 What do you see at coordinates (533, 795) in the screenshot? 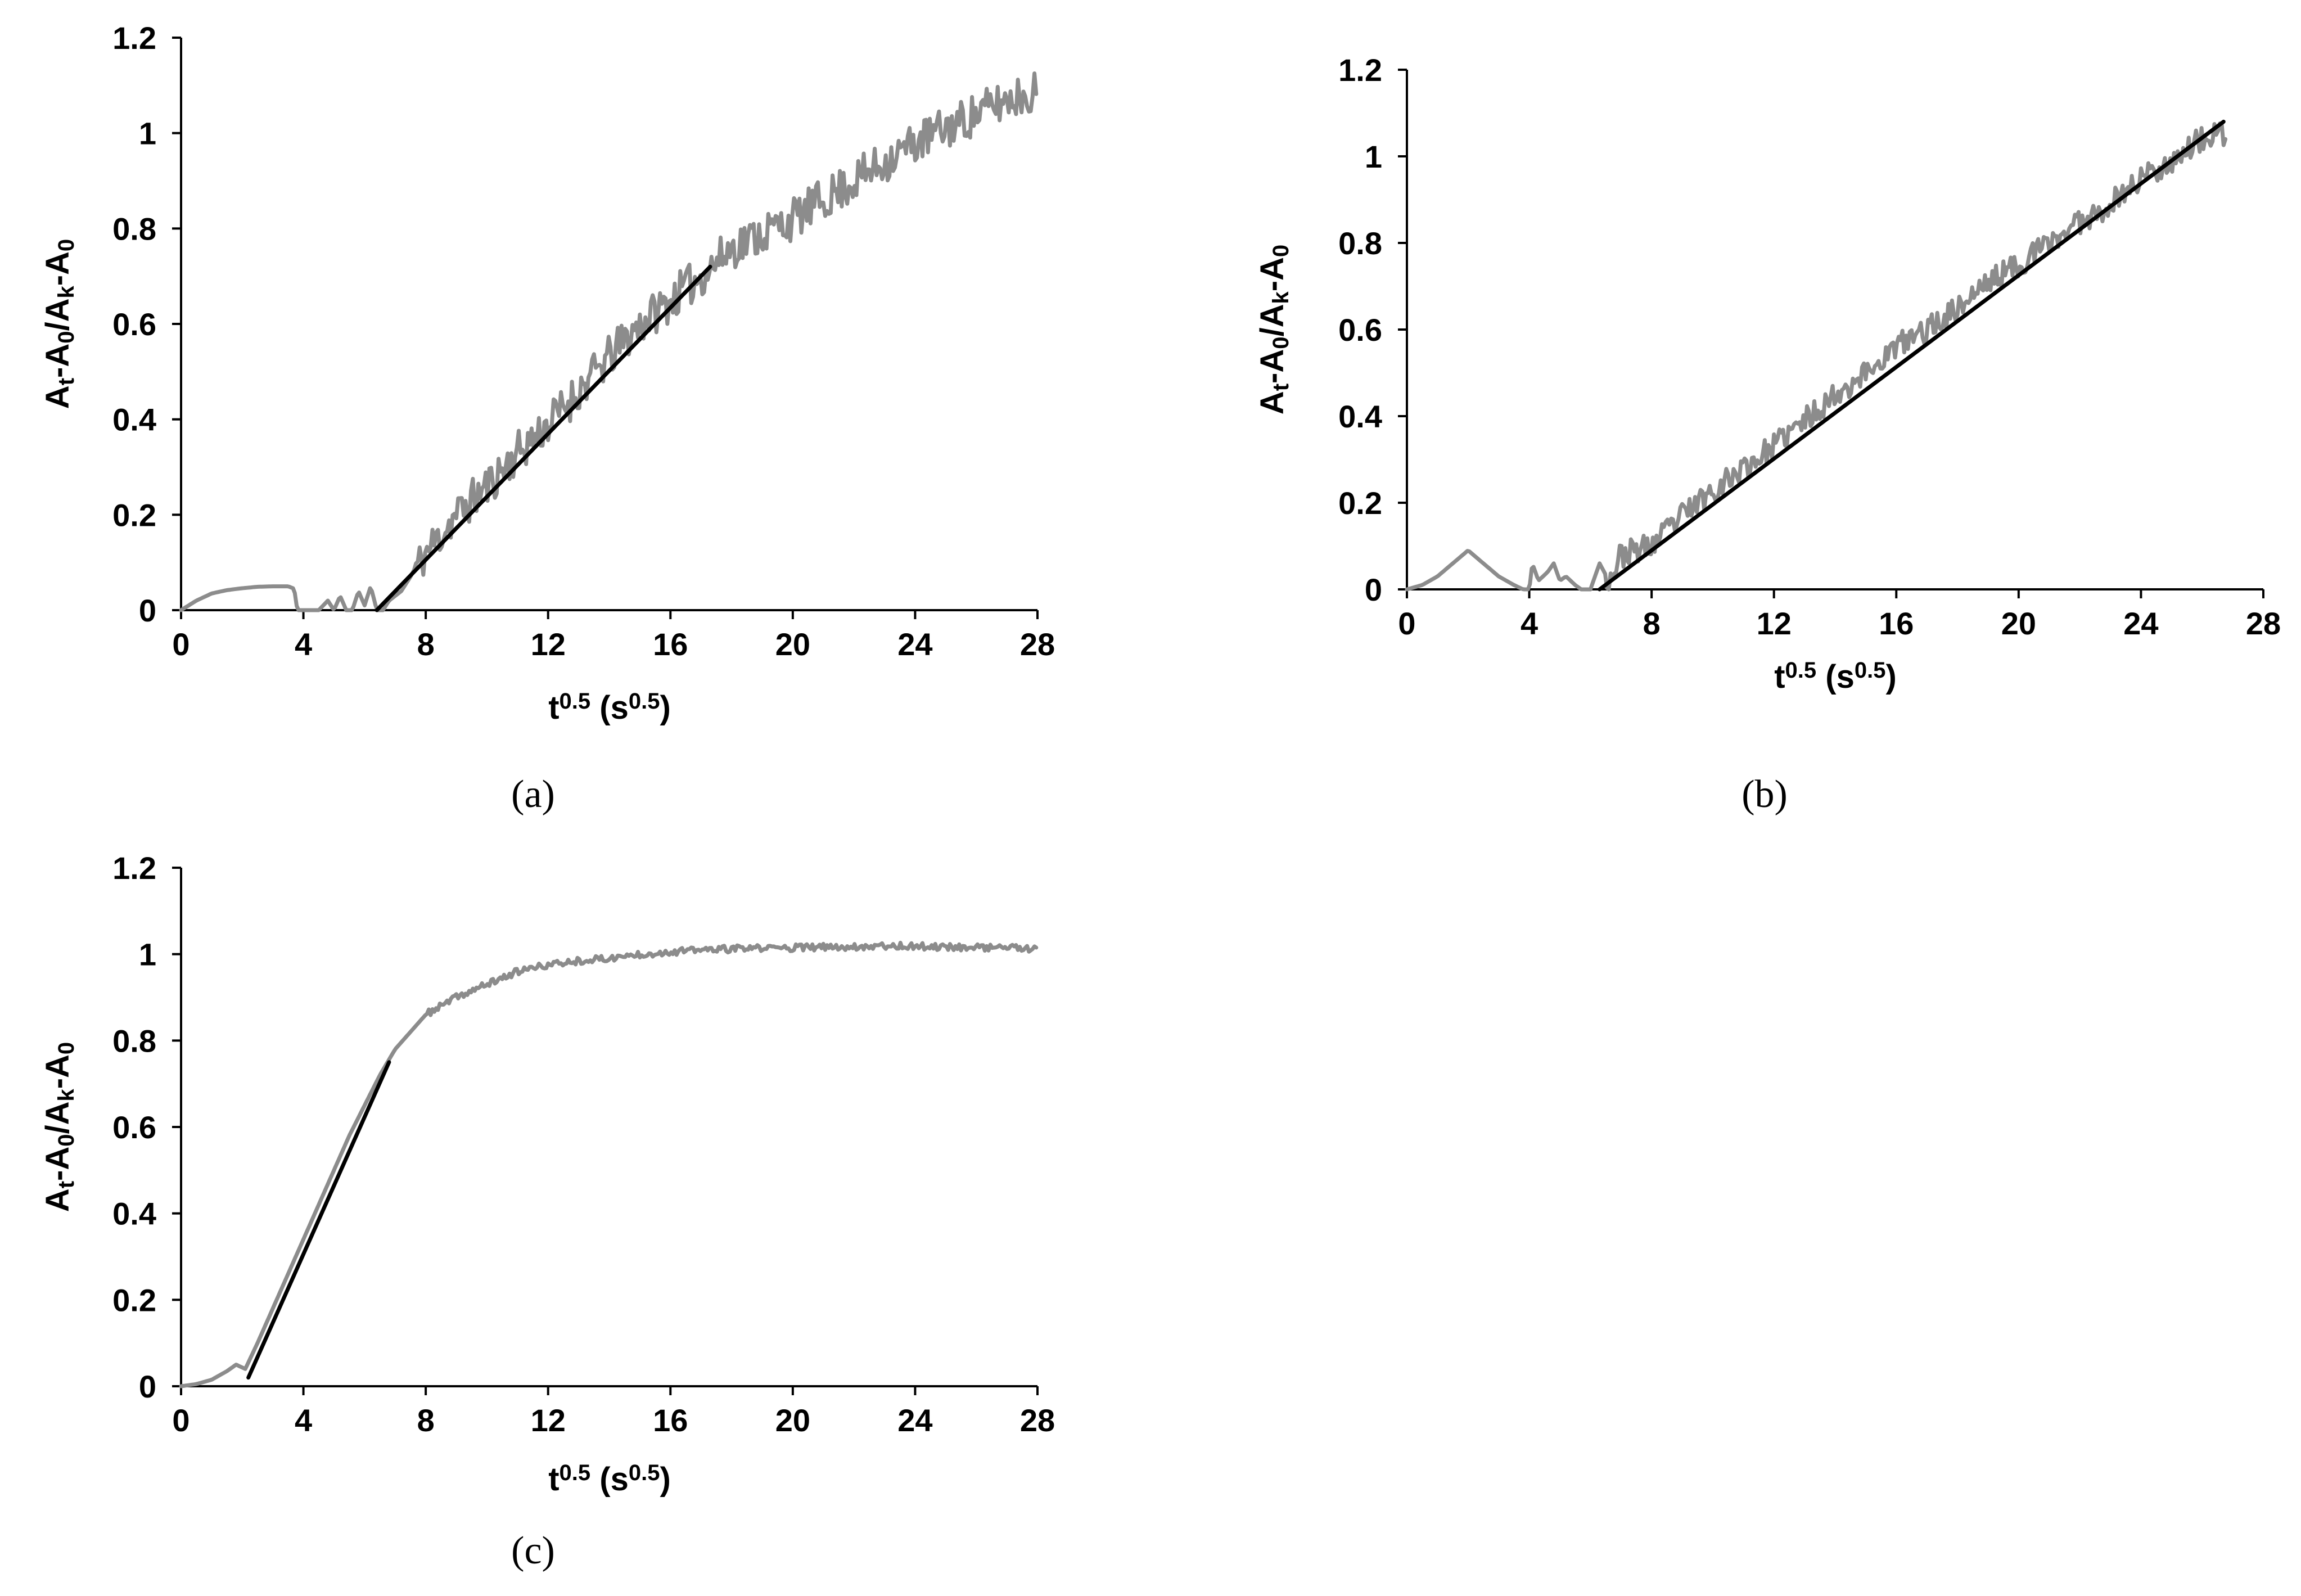
I see `panel-caption: (a)` at bounding box center [533, 795].